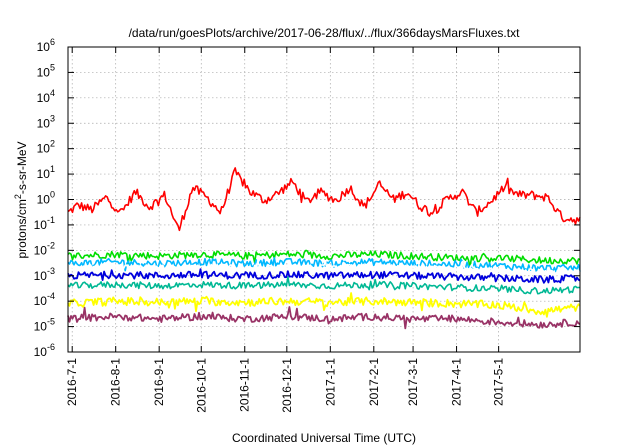  What do you see at coordinates (44, 274) in the screenshot?
I see `y-tick-label: 10⁻³` at bounding box center [44, 274].